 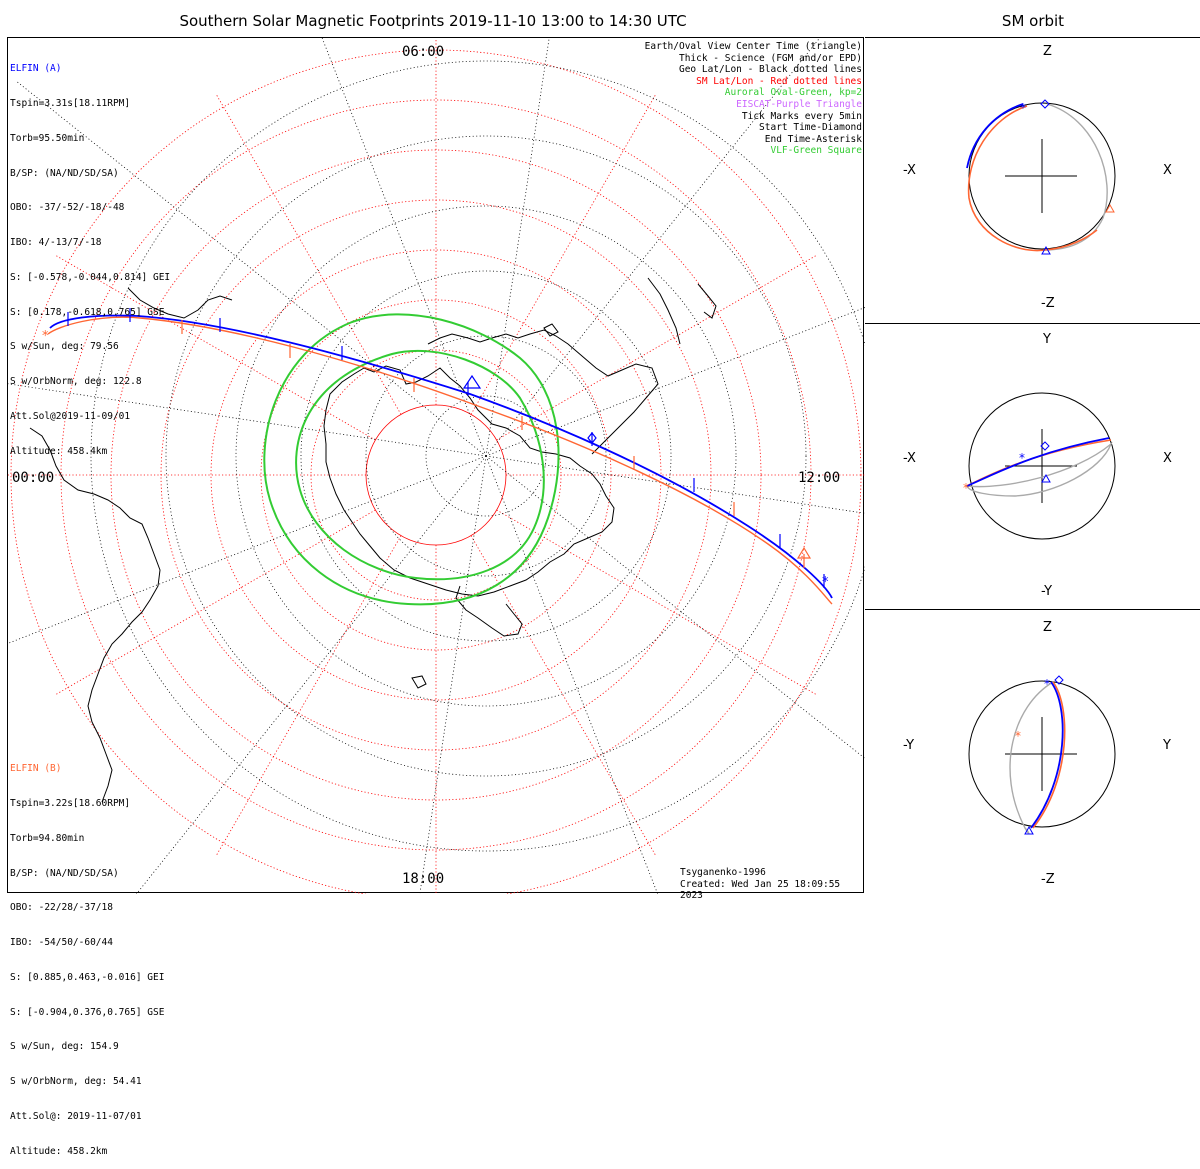 What do you see at coordinates (489, 611) in the screenshot?
I see `antarctic-peninsula-outline` at bounding box center [489, 611].